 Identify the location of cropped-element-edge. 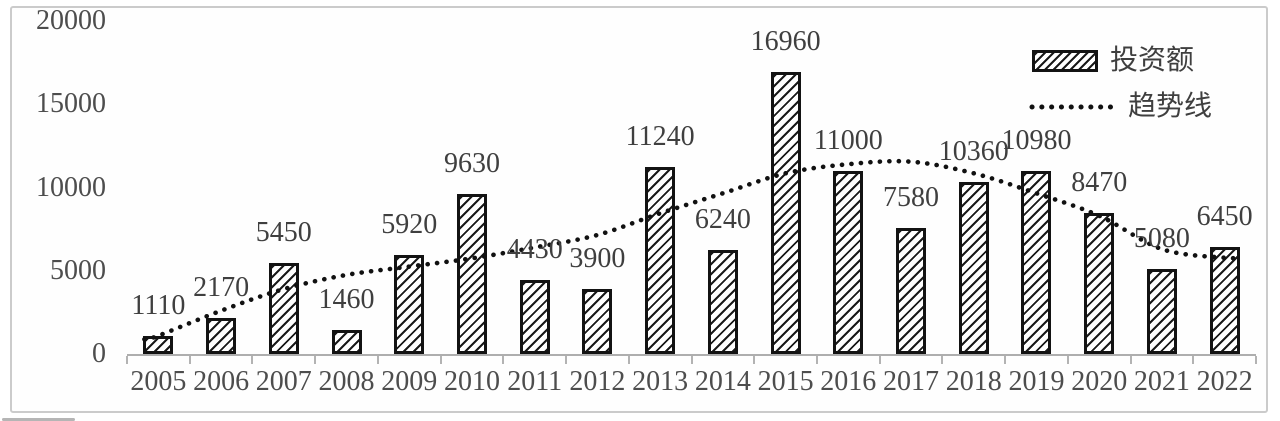
(38, 419).